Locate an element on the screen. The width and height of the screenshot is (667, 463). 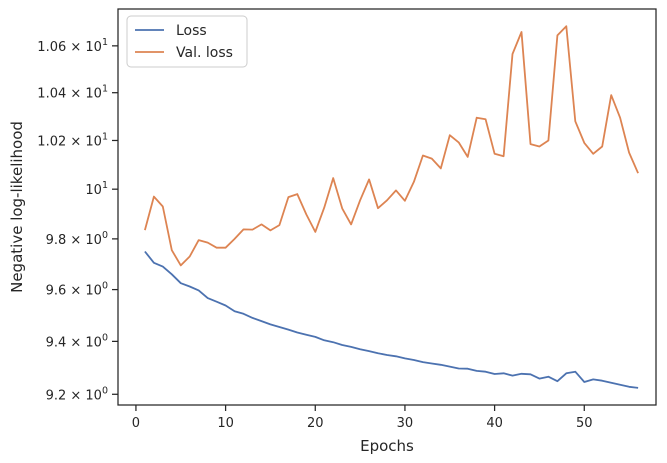
x-tick-label: 40 is located at coordinates (494, 423).